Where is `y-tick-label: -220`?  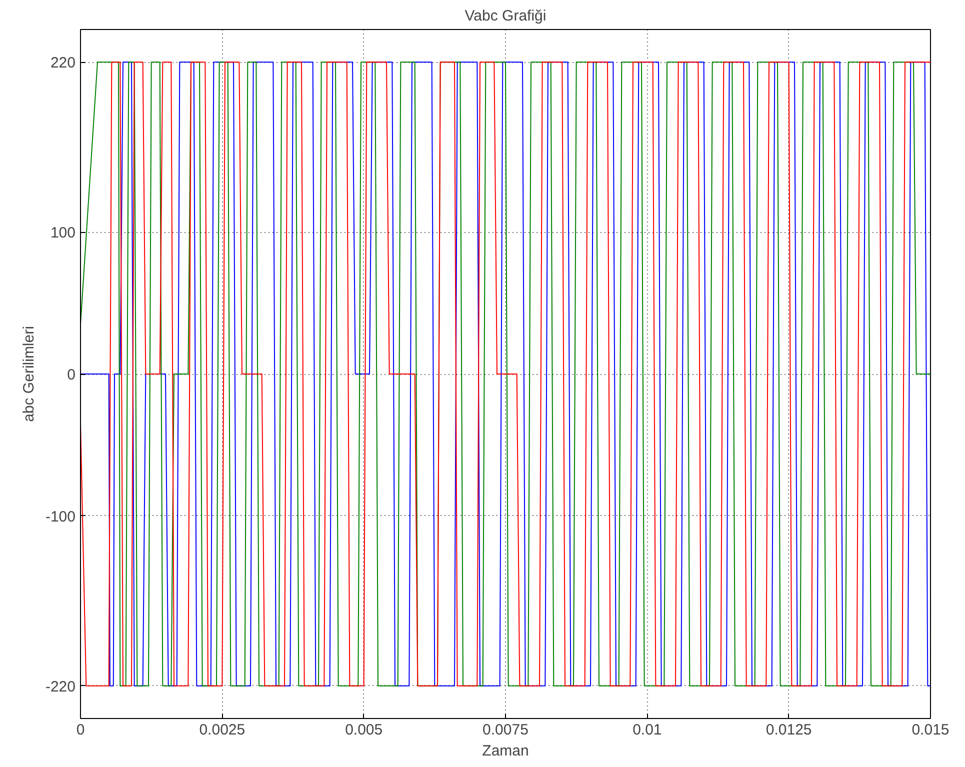
y-tick-label: -220 is located at coordinates (60, 687).